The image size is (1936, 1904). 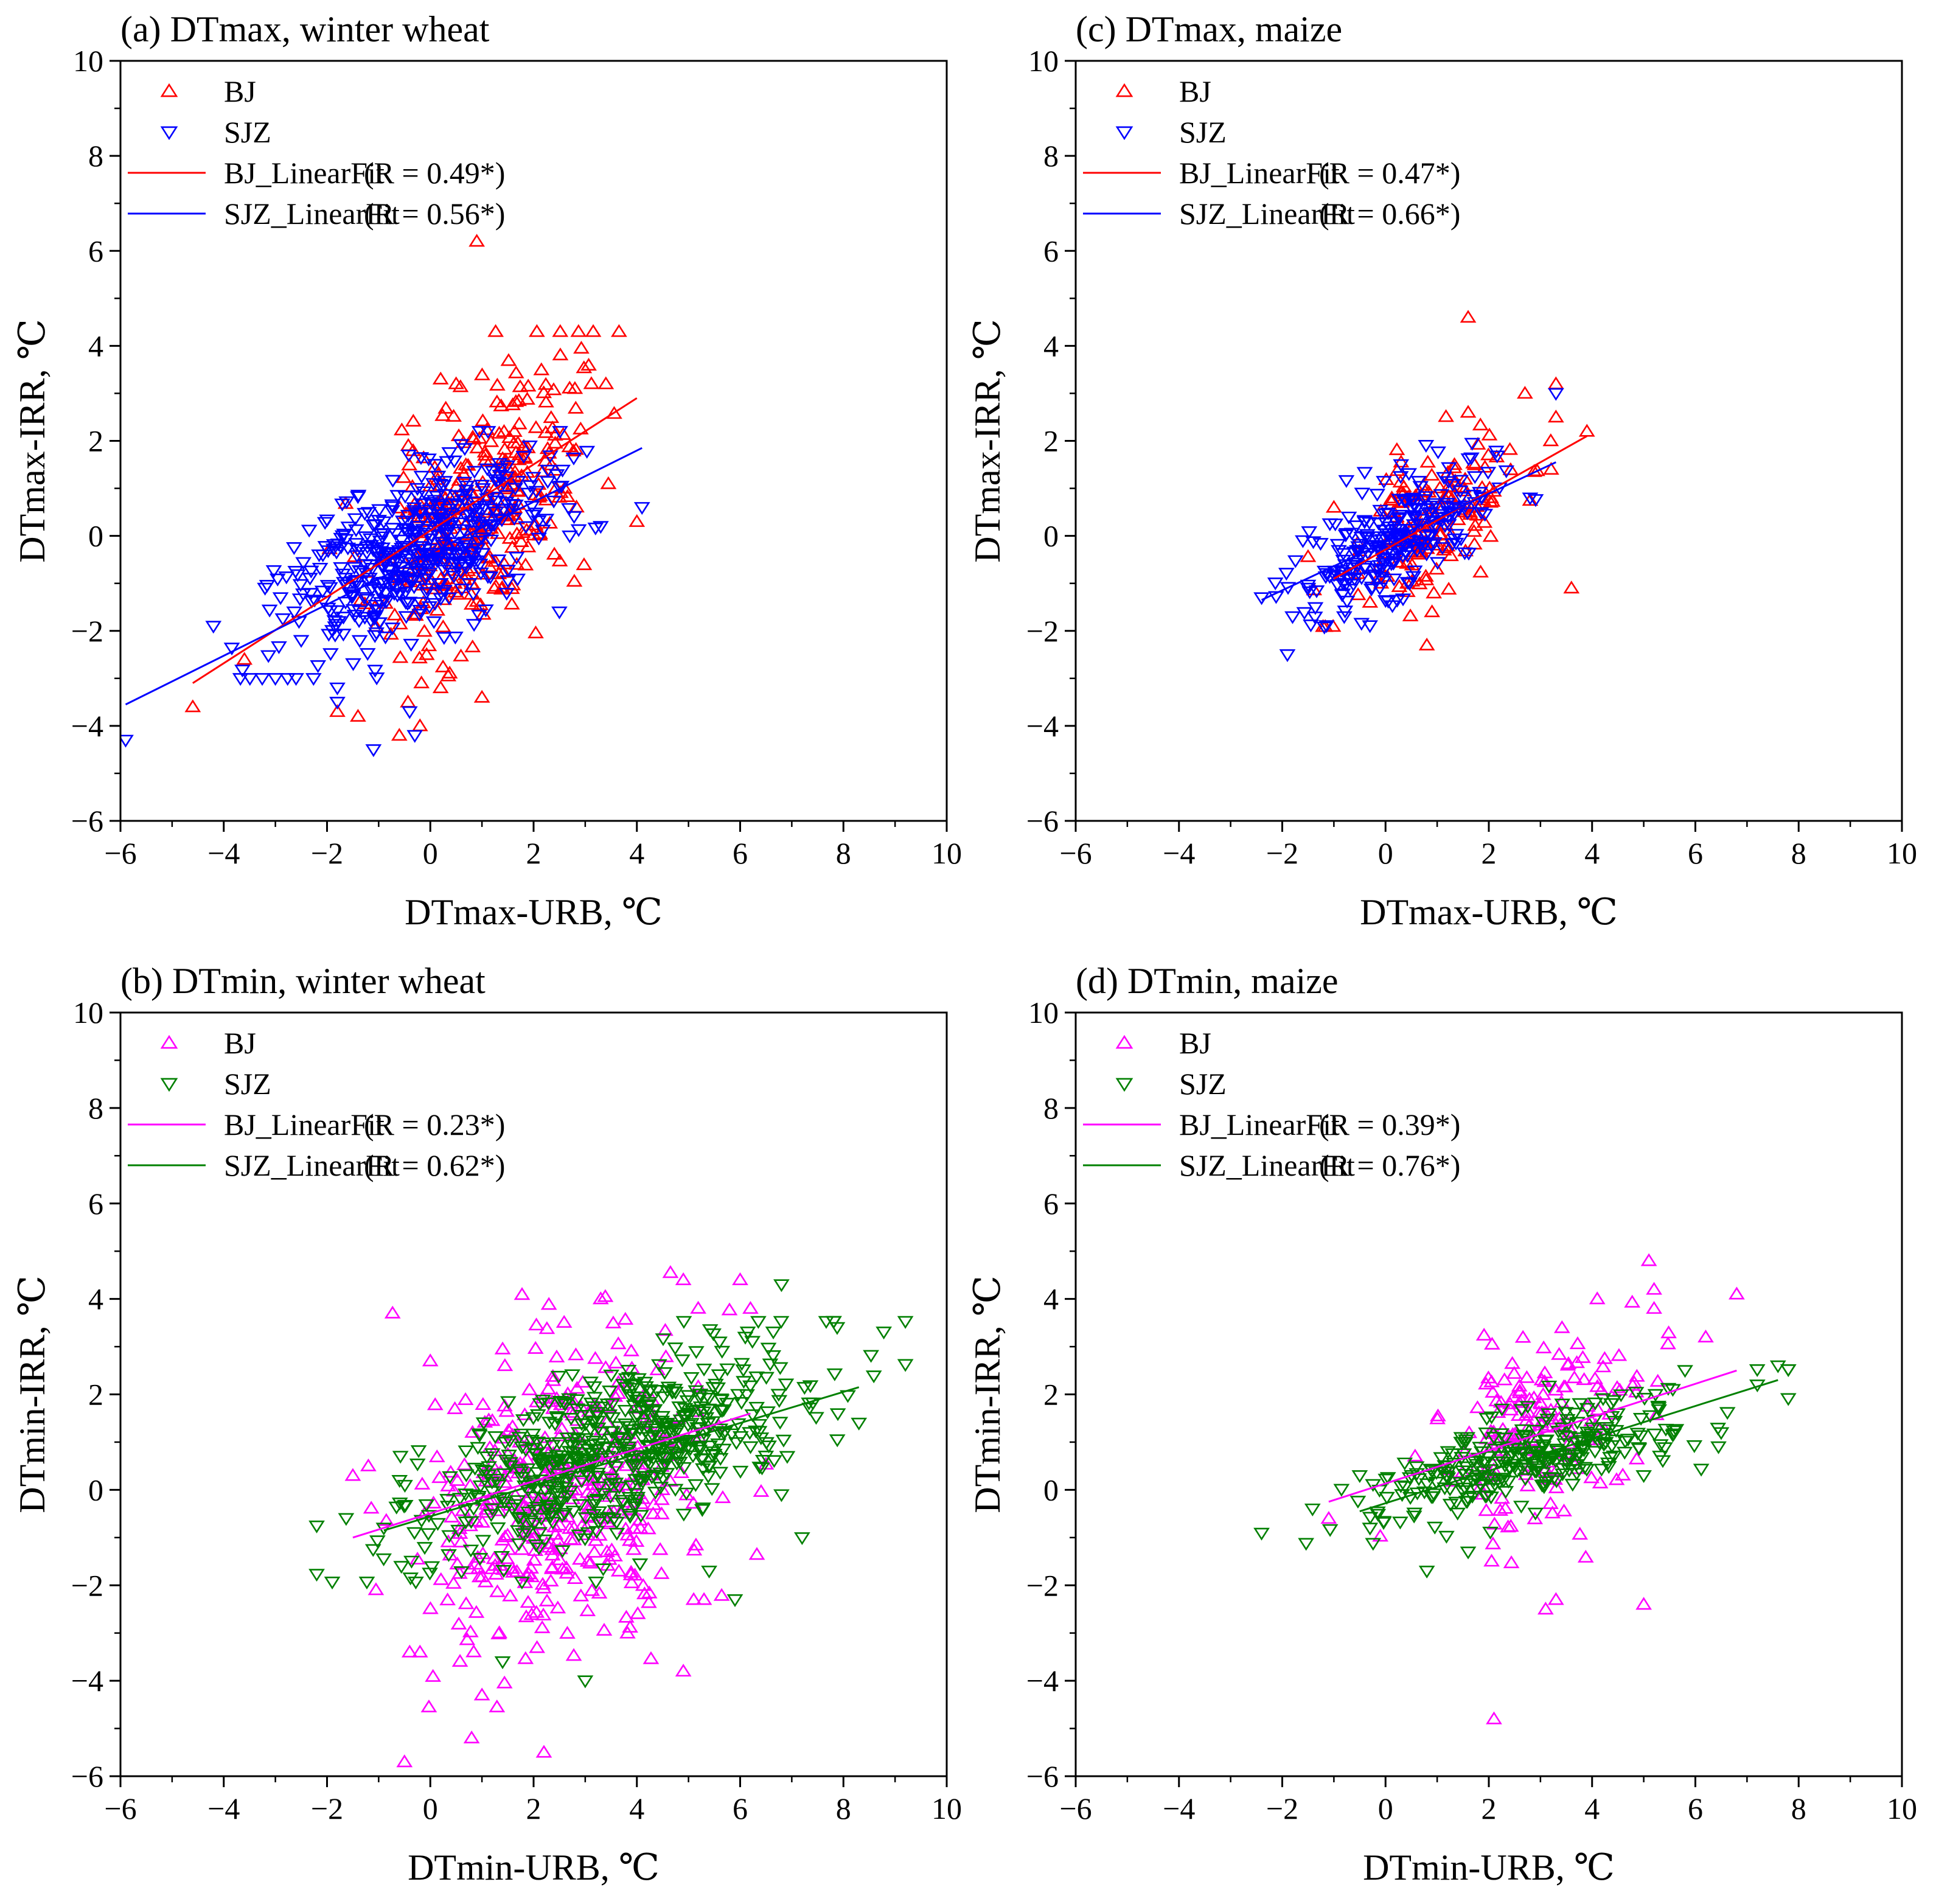 What do you see at coordinates (87, 1681) in the screenshot?
I see `y-tick-label: −4` at bounding box center [87, 1681].